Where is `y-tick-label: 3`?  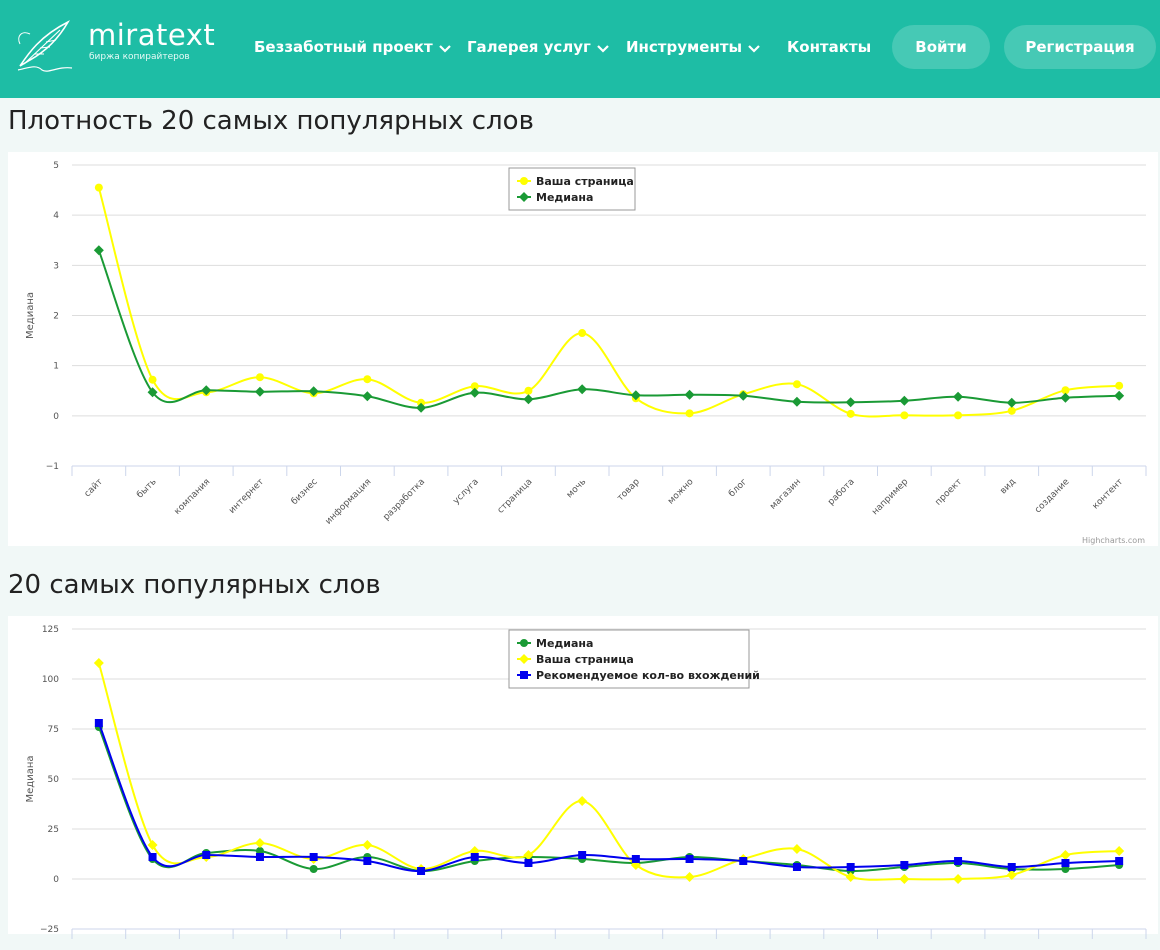 y-tick-label: 3 is located at coordinates (56, 266).